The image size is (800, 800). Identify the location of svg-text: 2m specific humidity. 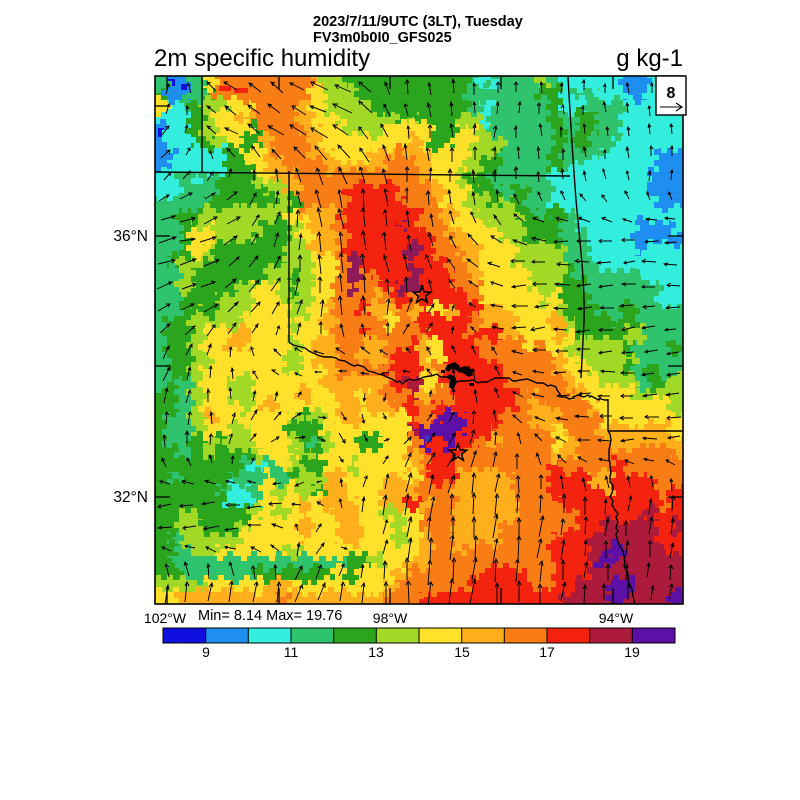
(262, 58).